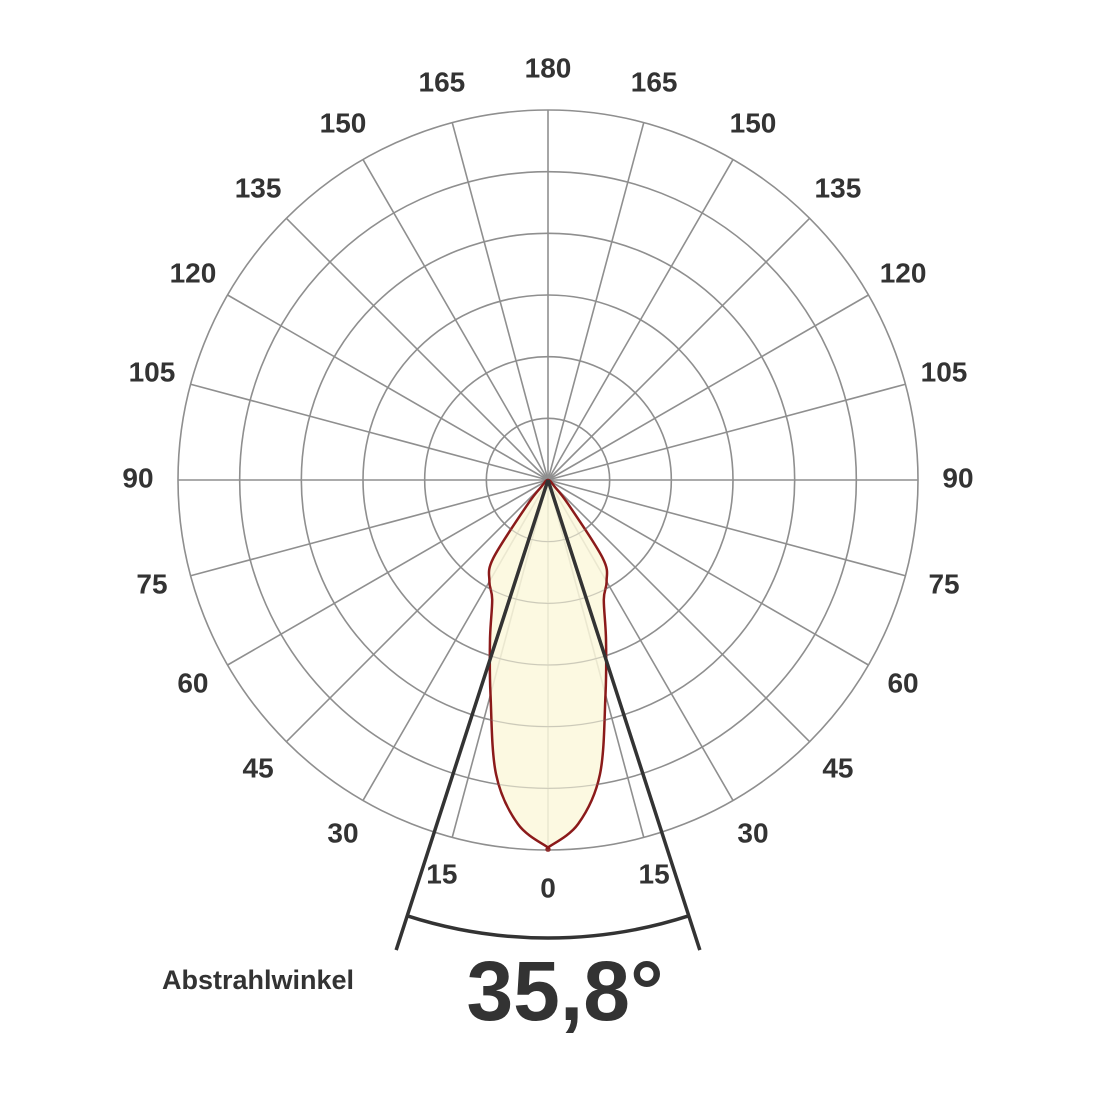 The width and height of the screenshot is (1100, 1100). Describe the element at coordinates (548, 887) in the screenshot. I see `angle-tick-label: 0` at that location.